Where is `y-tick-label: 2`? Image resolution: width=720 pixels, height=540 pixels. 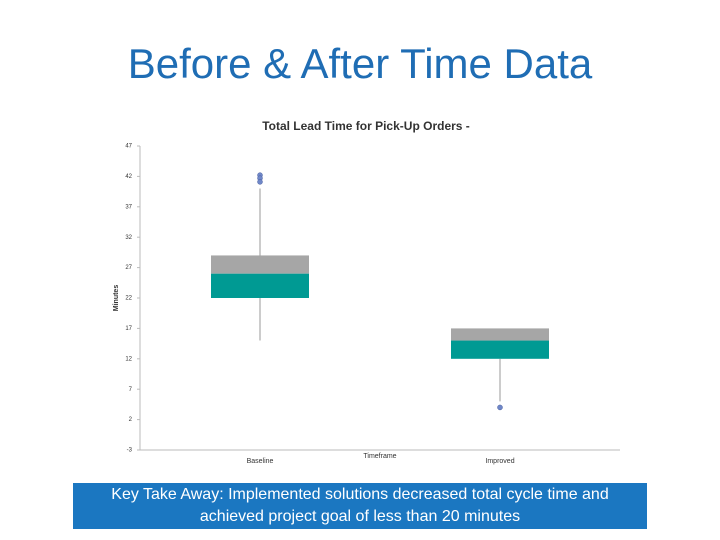 y-tick-label: 2 is located at coordinates (131, 420).